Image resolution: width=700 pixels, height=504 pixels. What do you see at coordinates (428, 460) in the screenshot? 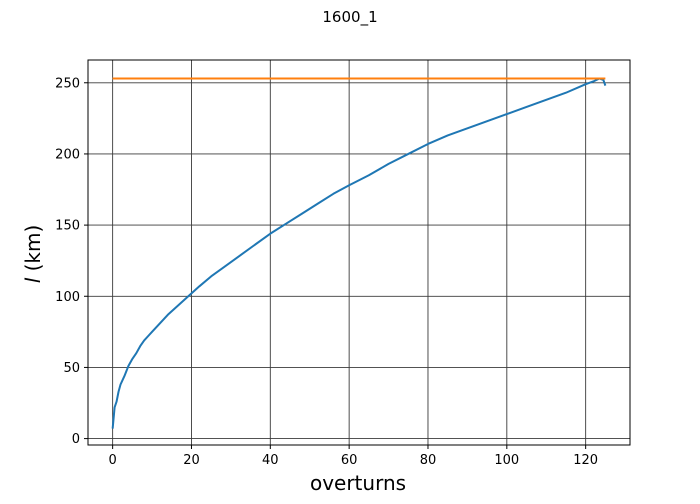
I see `x-tick-label: 80` at bounding box center [428, 460].